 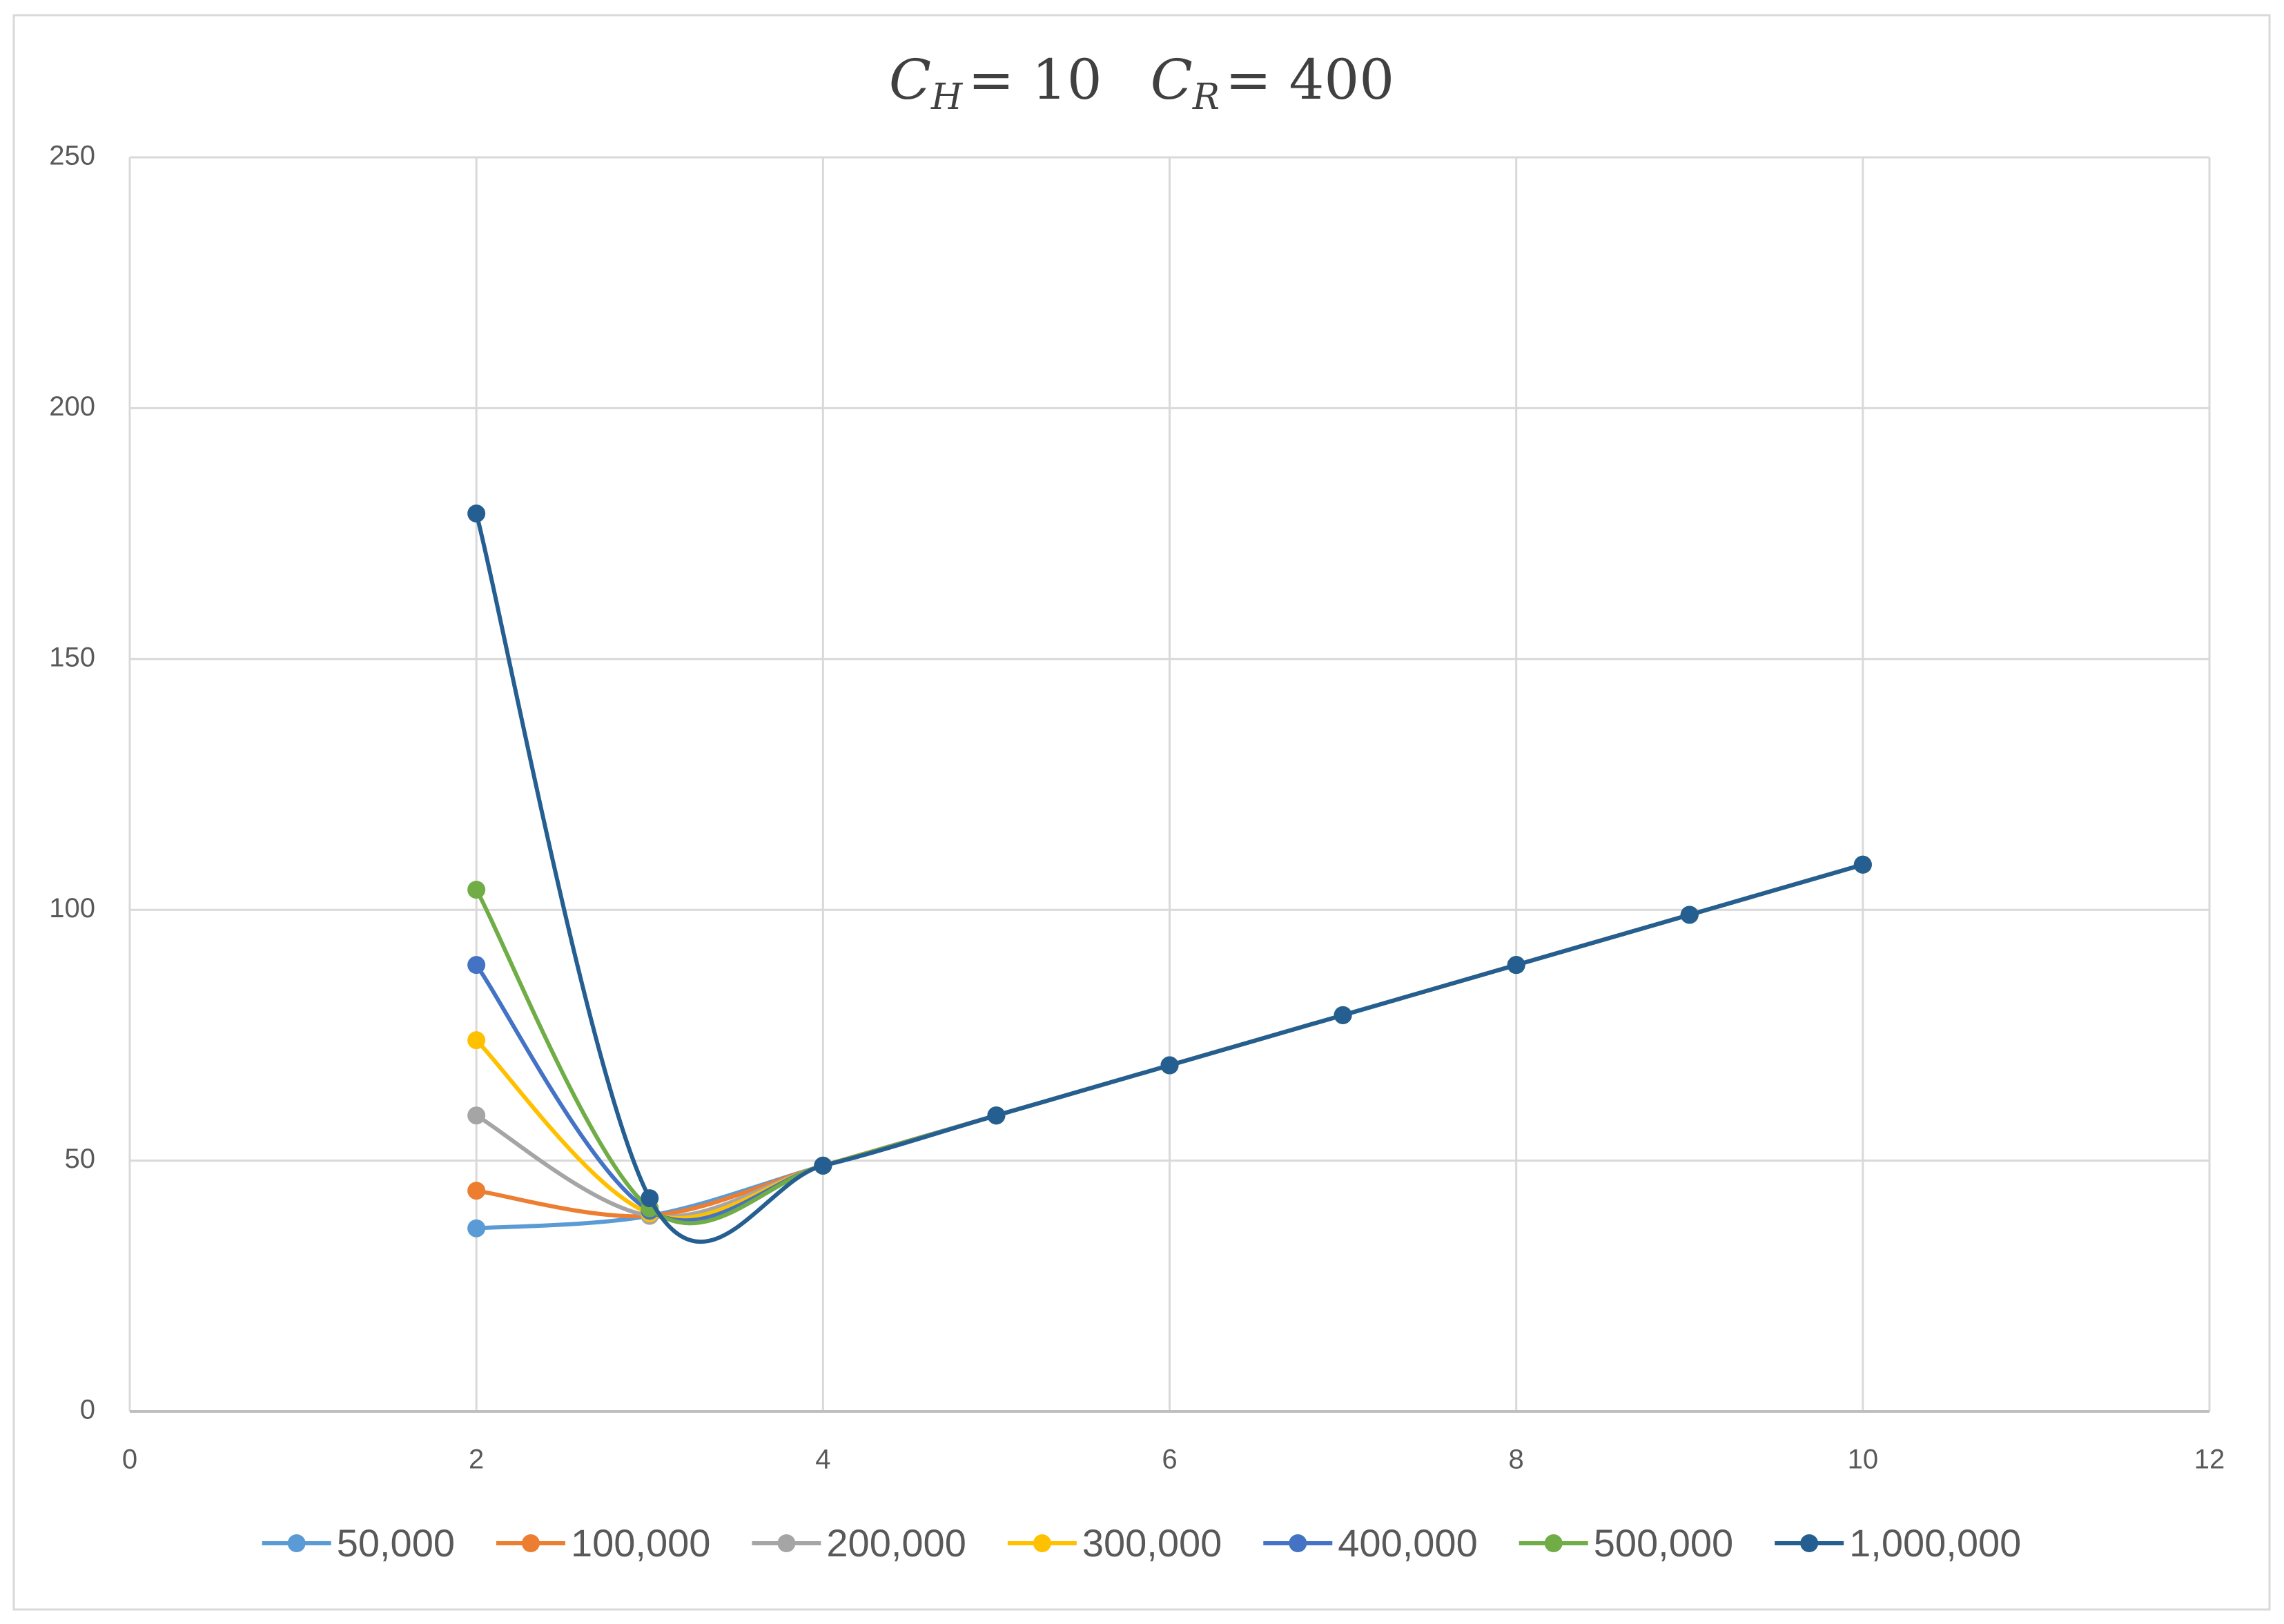 I want to click on legend-item: 100,000, so click(x=603, y=1543).